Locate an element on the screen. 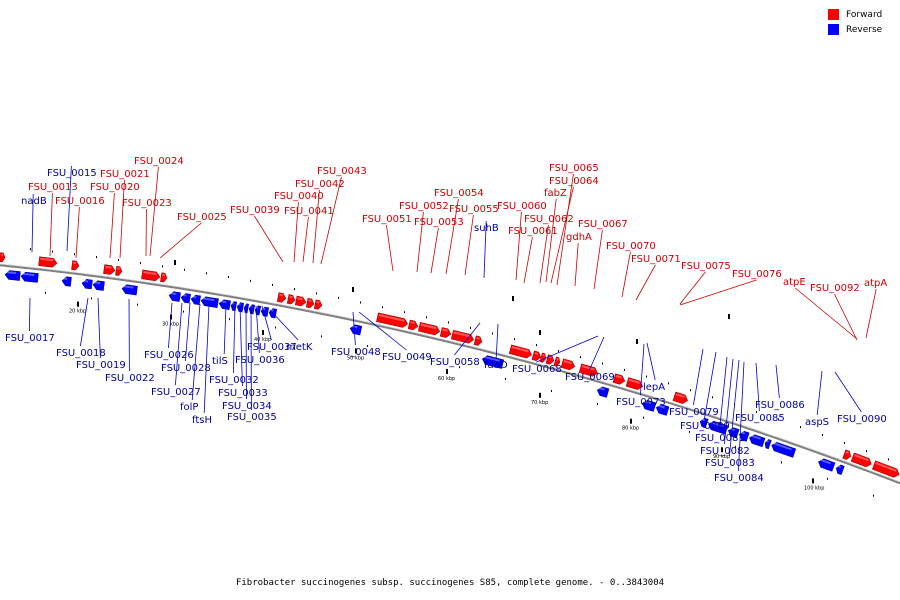 The width and height of the screenshot is (900, 600). reverse-gene-label: FSU_0022 is located at coordinates (130, 378).